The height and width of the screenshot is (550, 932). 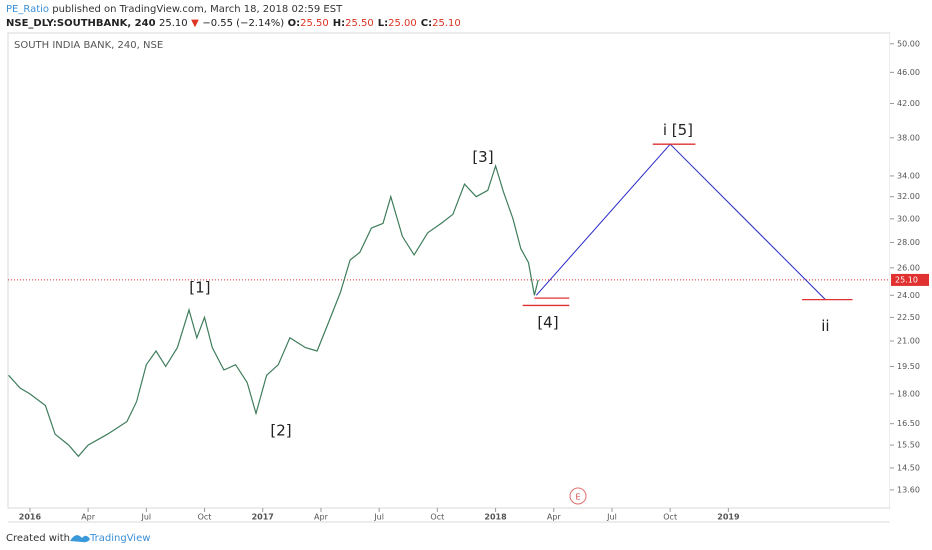 I want to click on logo, so click(x=80, y=539).